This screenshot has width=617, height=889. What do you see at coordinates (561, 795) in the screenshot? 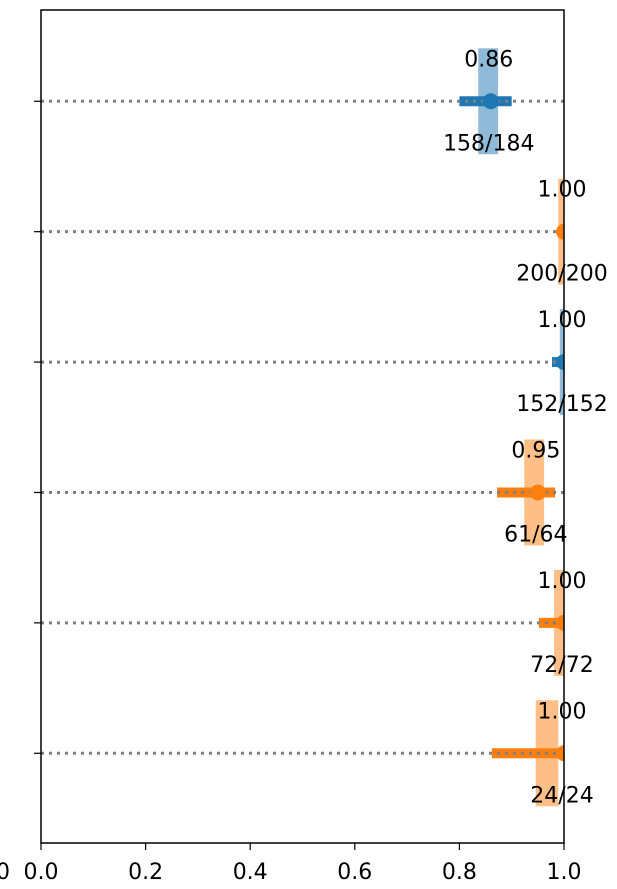
I see `count-label: 24/24` at bounding box center [561, 795].